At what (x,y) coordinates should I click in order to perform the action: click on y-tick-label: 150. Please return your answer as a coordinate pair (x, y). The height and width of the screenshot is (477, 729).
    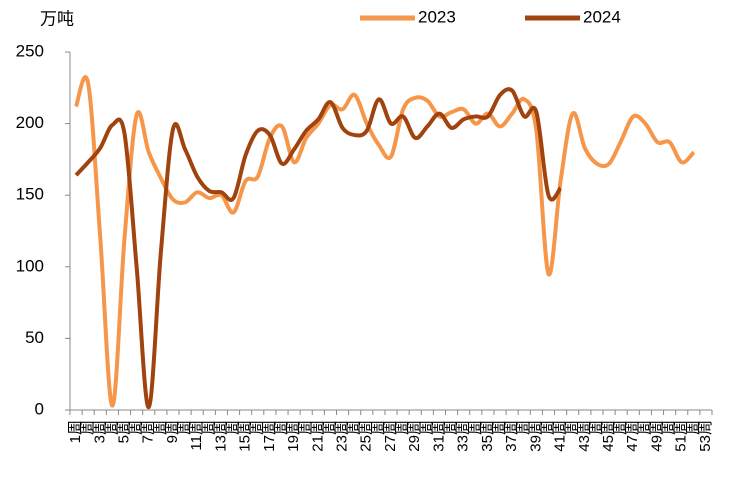
    Looking at the image, I should click on (30, 194).